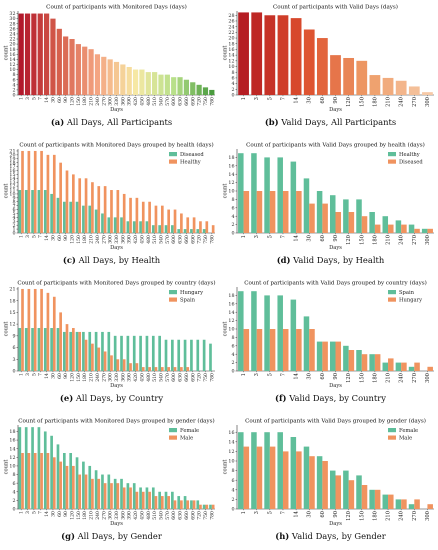 The image size is (438, 550). What do you see at coordinates (111, 260) in the screenshot?
I see `caption-c: (c) All Days, by Health` at bounding box center [111, 260].